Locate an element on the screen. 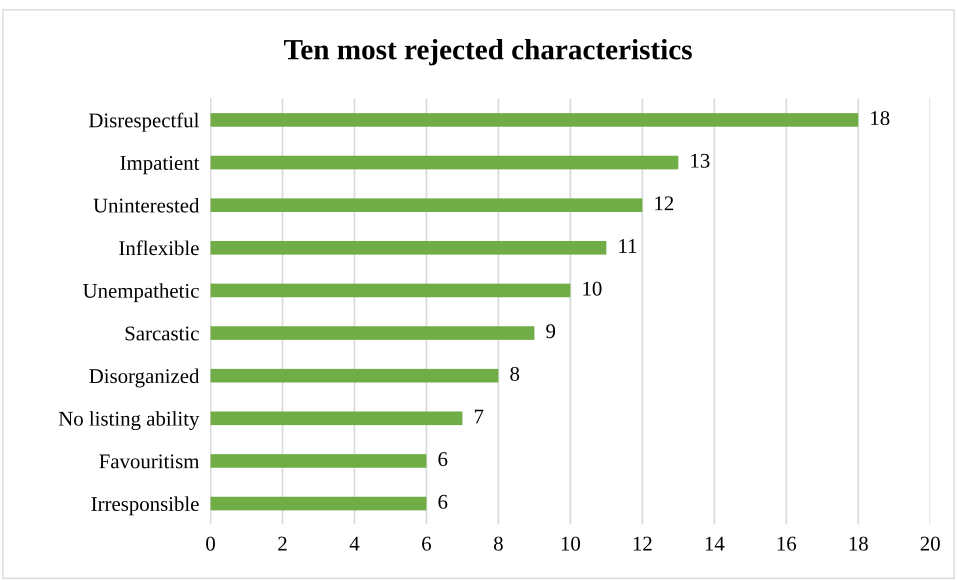 The image size is (957, 580). x-tick-label: 10 is located at coordinates (571, 543).